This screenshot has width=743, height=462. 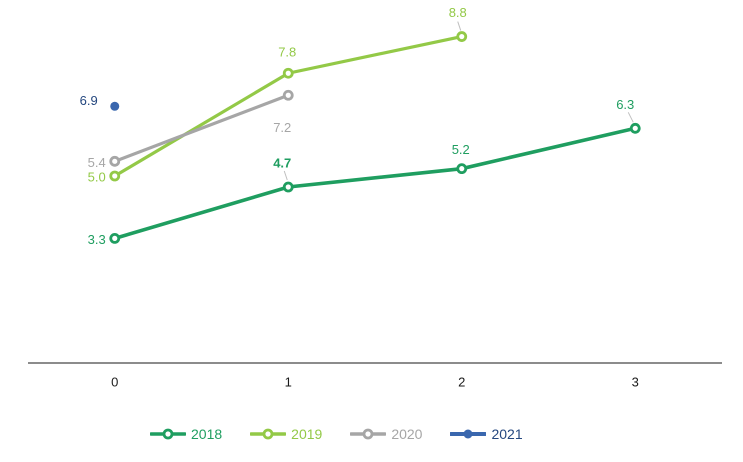 I want to click on data-label: 5.2, so click(x=461, y=149).